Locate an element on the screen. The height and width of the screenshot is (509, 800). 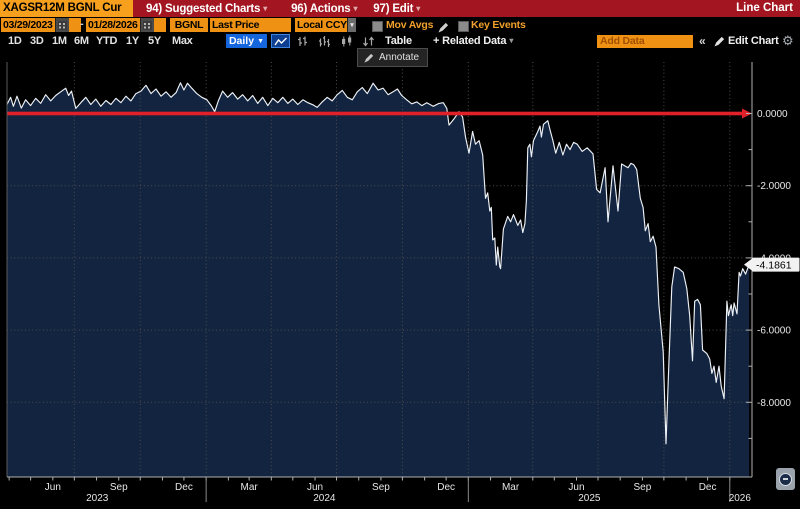
menu-label: Suggested Charts is located at coordinates (213, 8).